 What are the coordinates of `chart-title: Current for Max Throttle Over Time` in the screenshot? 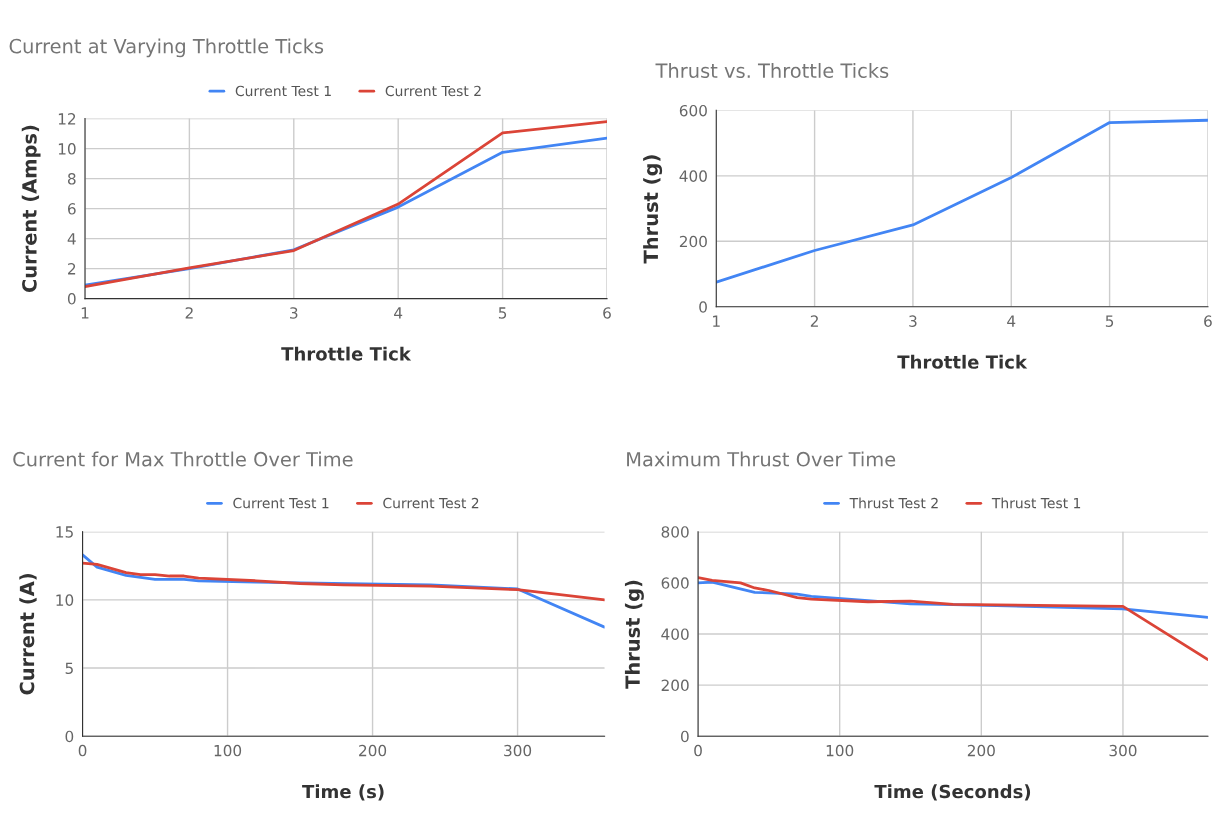 It's located at (183, 459).